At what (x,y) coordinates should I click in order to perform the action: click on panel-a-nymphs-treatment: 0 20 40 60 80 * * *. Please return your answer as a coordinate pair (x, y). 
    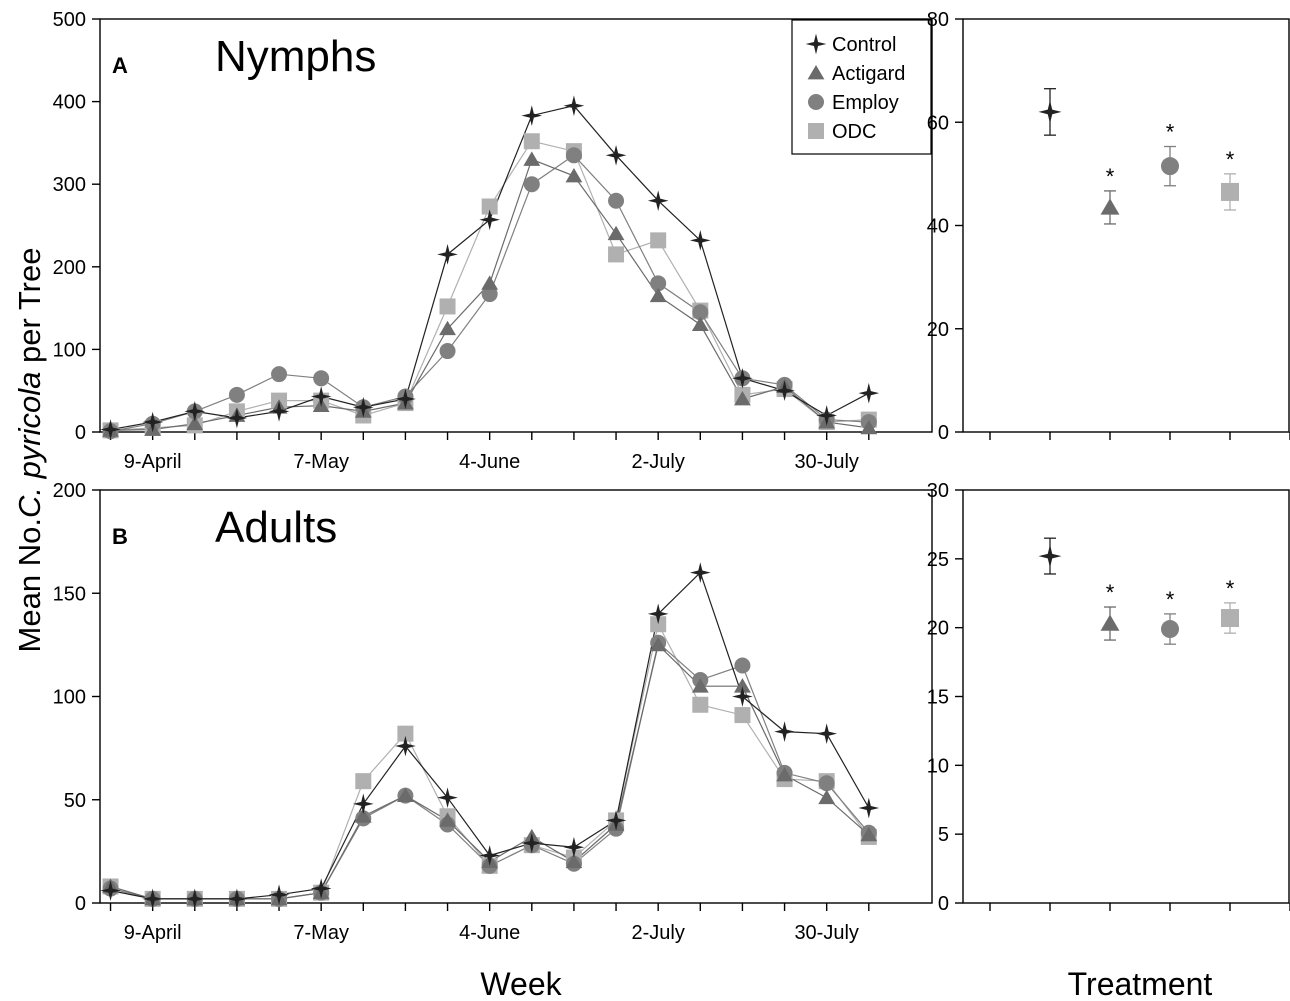
    Looking at the image, I should click on (1108, 226).